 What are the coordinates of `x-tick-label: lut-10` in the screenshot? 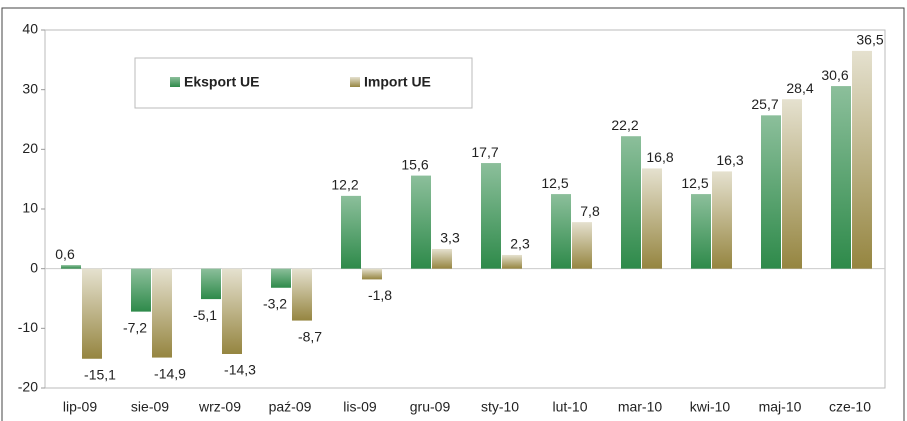 It's located at (569, 407).